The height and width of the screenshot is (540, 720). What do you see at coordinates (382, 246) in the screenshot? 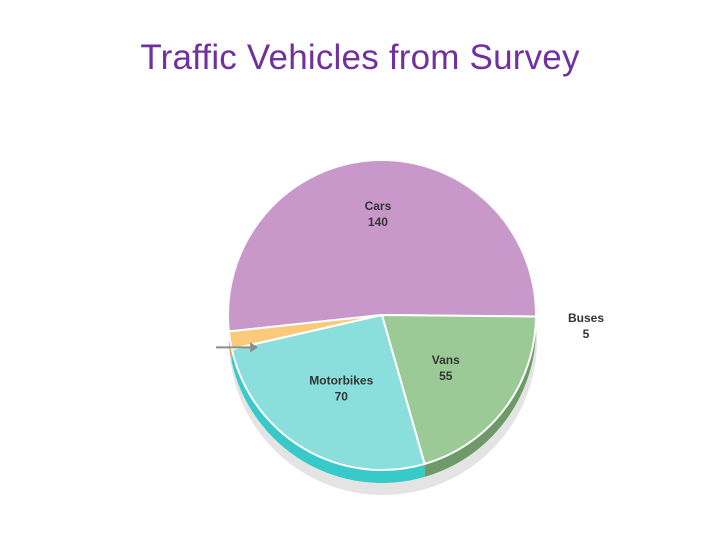
I see `pie-slice-cars` at bounding box center [382, 246].